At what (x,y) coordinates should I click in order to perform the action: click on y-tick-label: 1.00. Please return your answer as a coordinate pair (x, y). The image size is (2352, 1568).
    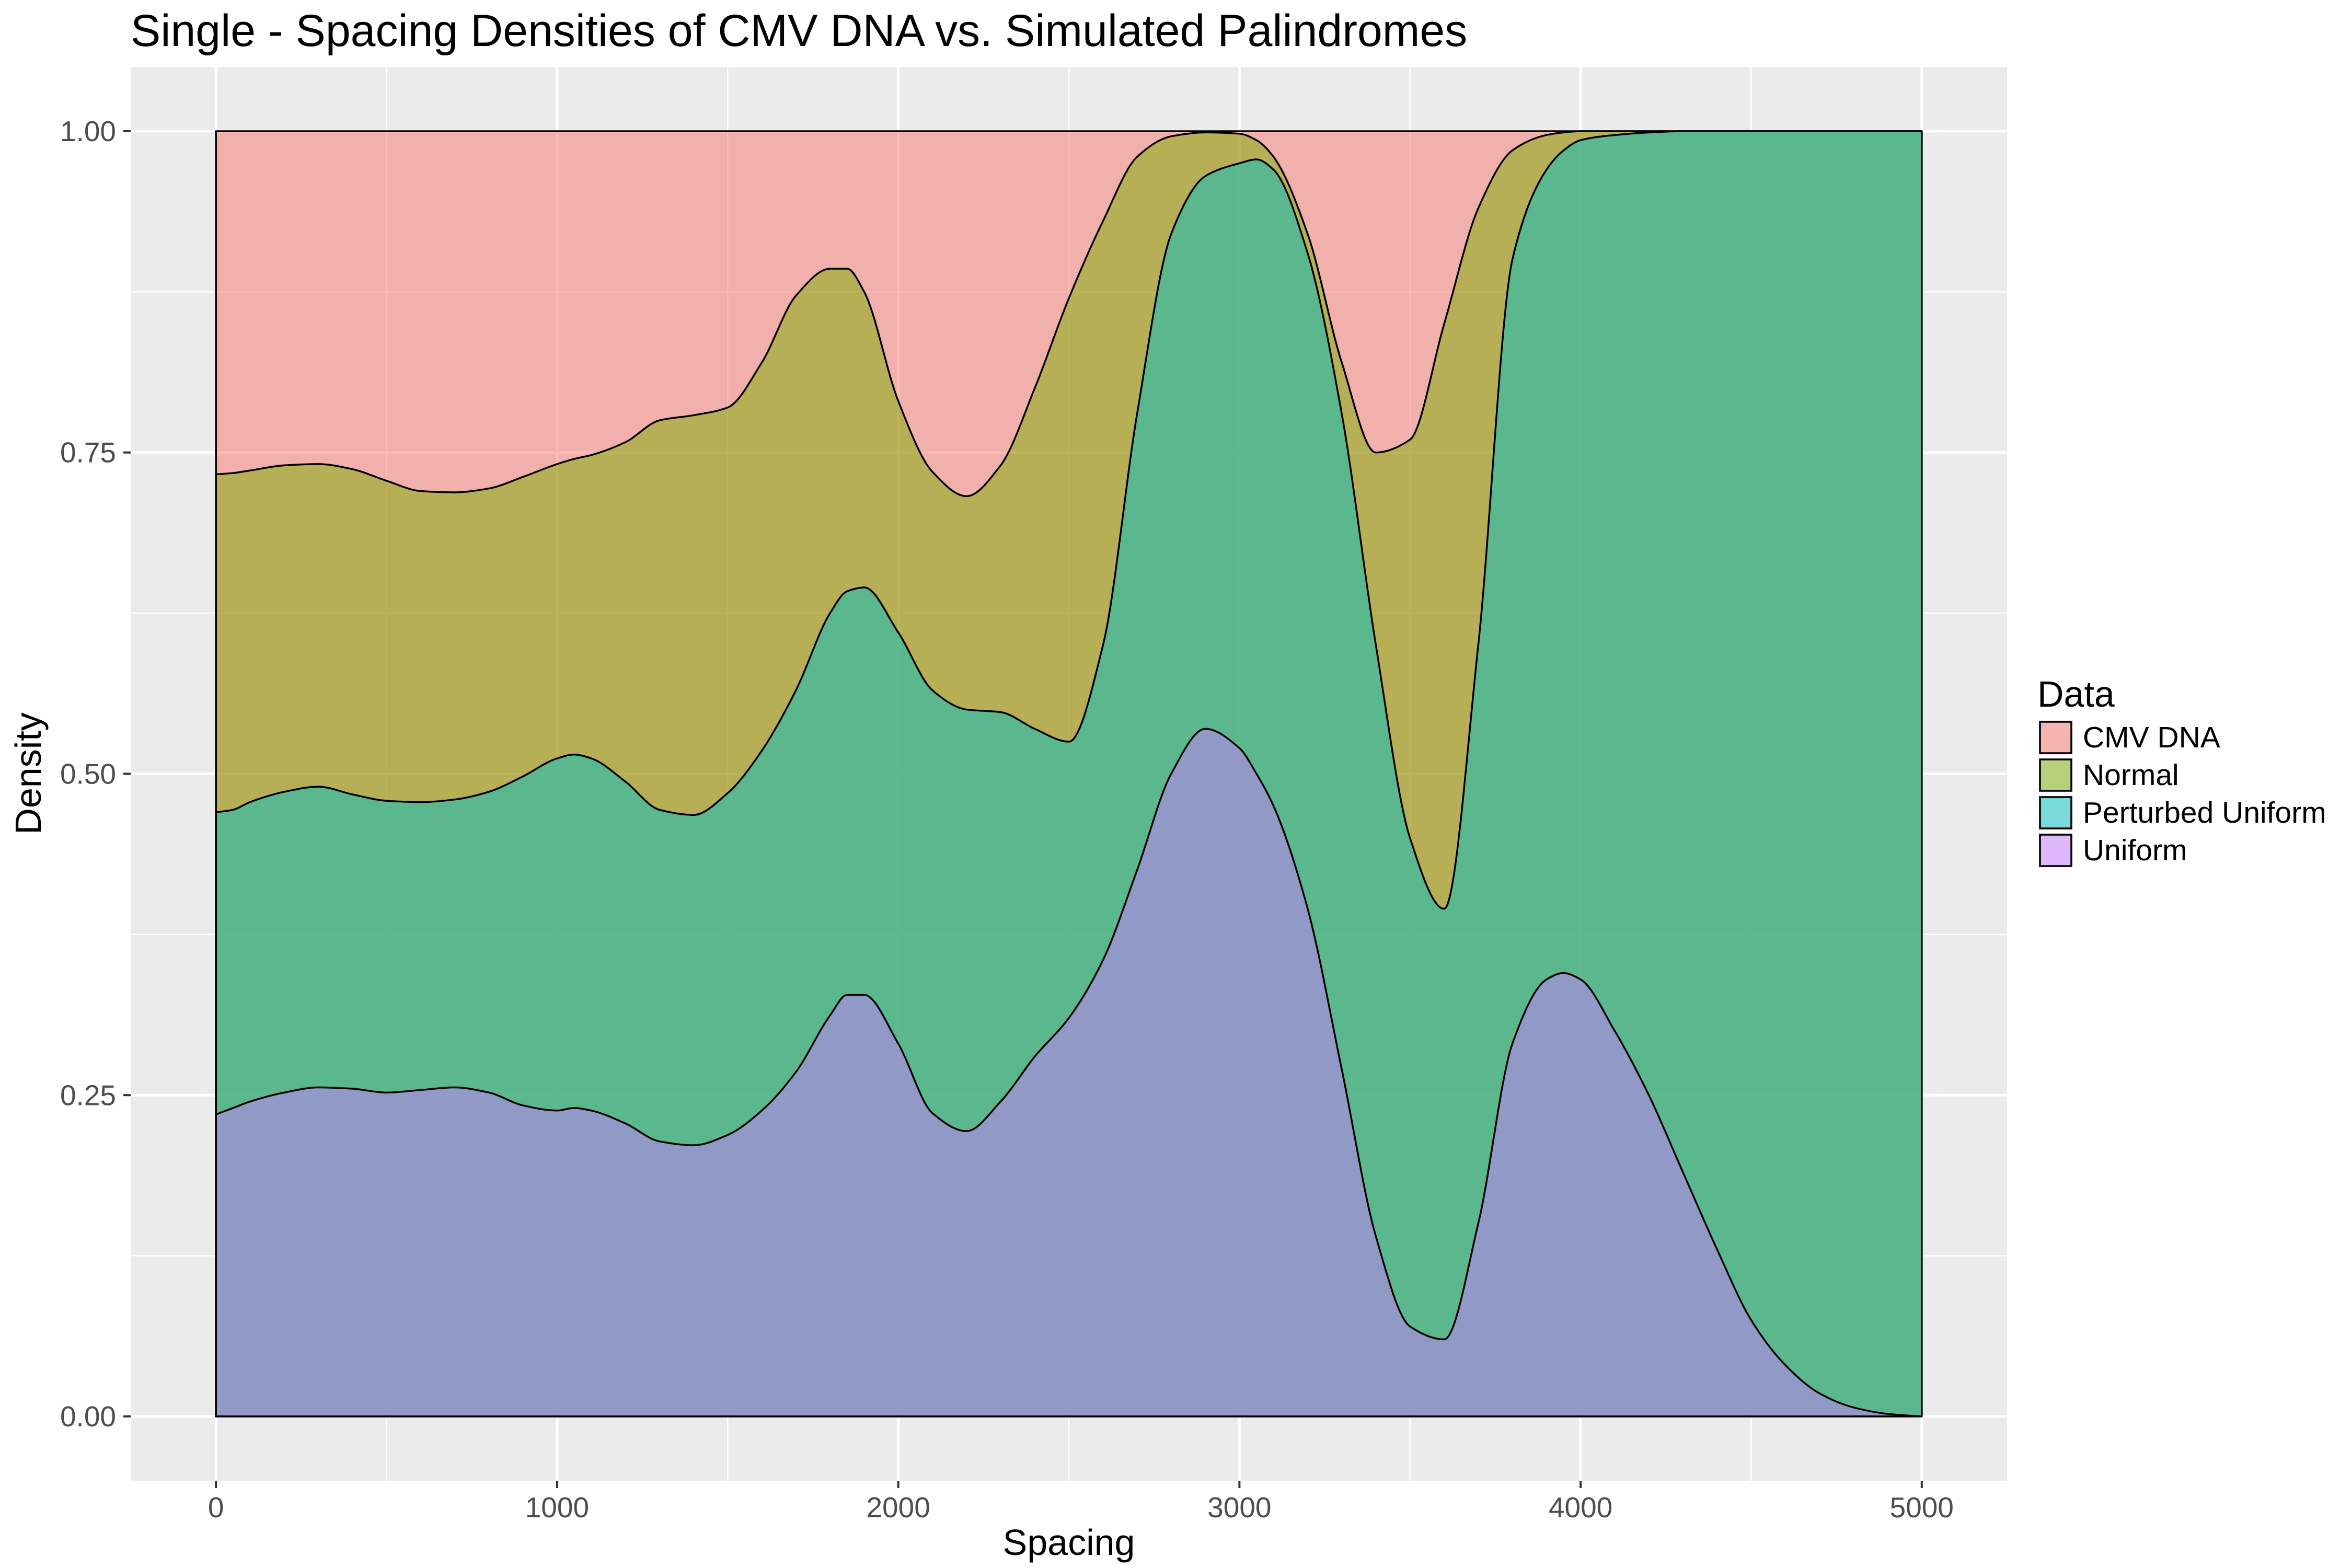
    Looking at the image, I should click on (88, 131).